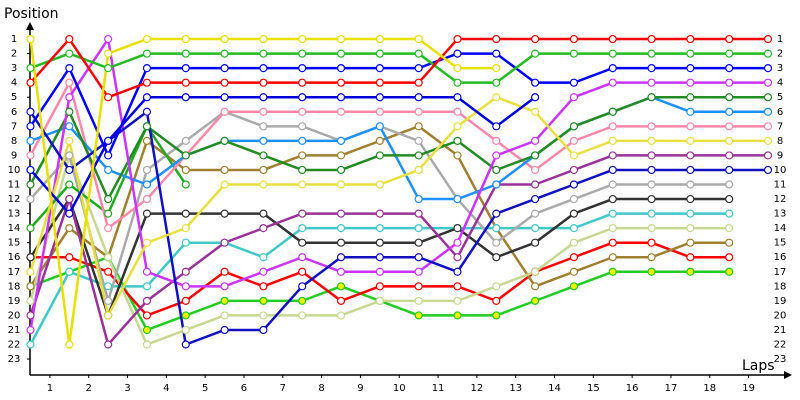  What do you see at coordinates (14, 330) in the screenshot?
I see `y-tick-label: 21` at bounding box center [14, 330].